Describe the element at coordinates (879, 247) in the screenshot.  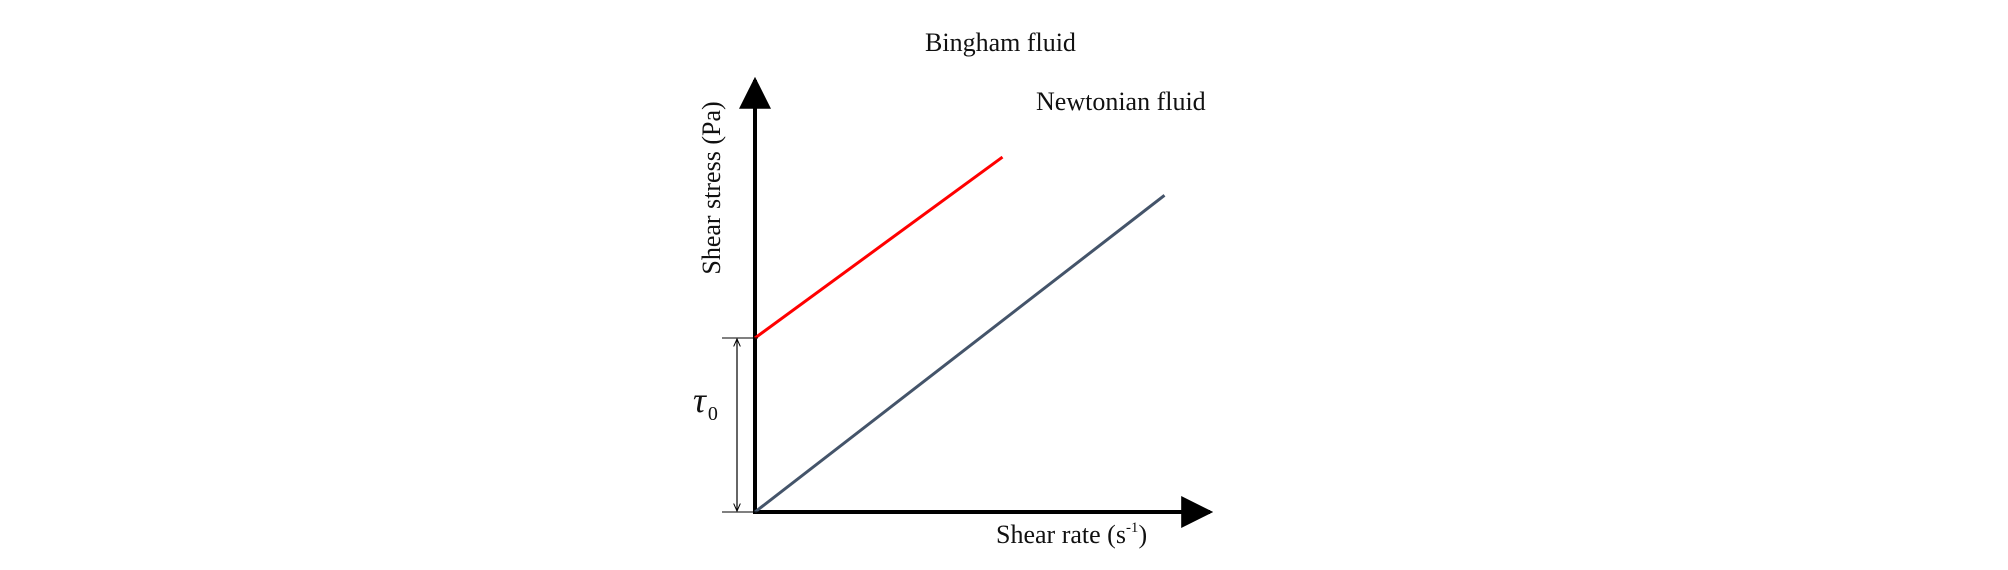
I see `series-line-bingham` at that location.